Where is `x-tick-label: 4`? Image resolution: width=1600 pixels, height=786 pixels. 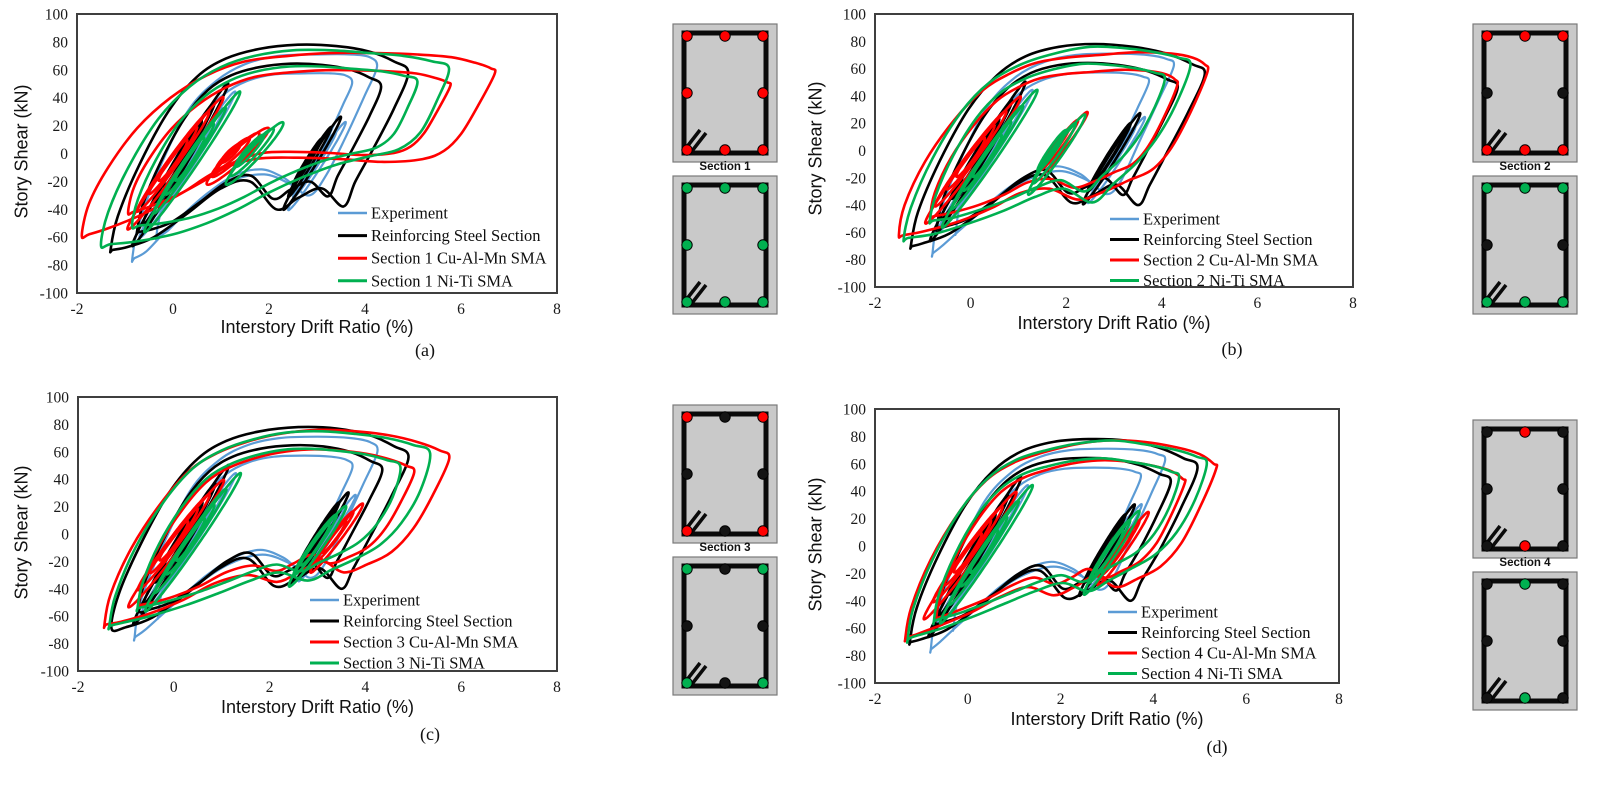 x-tick-label: 4 is located at coordinates (1162, 303).